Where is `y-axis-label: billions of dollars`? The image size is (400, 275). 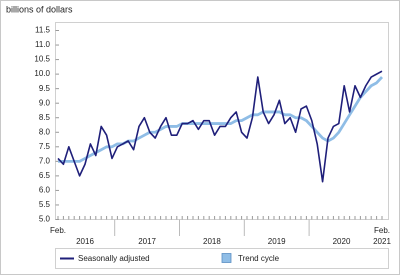 y-axis-label: billions of dollars is located at coordinates (39, 9).